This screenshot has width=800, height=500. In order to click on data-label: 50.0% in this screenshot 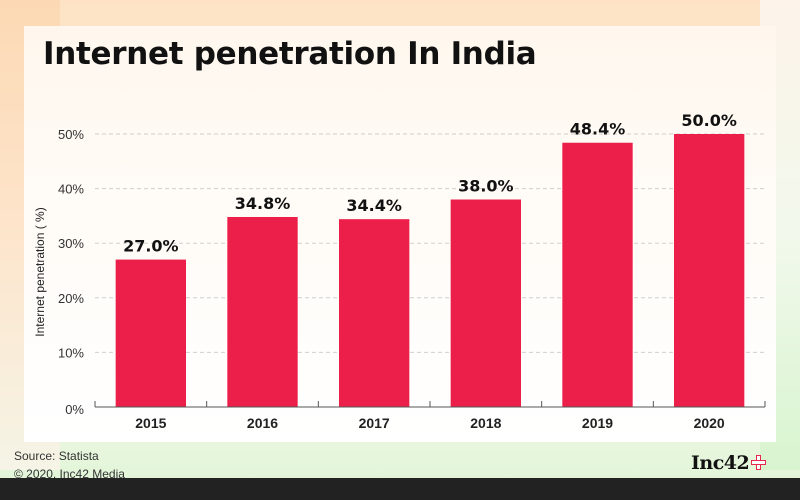, I will do `click(709, 120)`.